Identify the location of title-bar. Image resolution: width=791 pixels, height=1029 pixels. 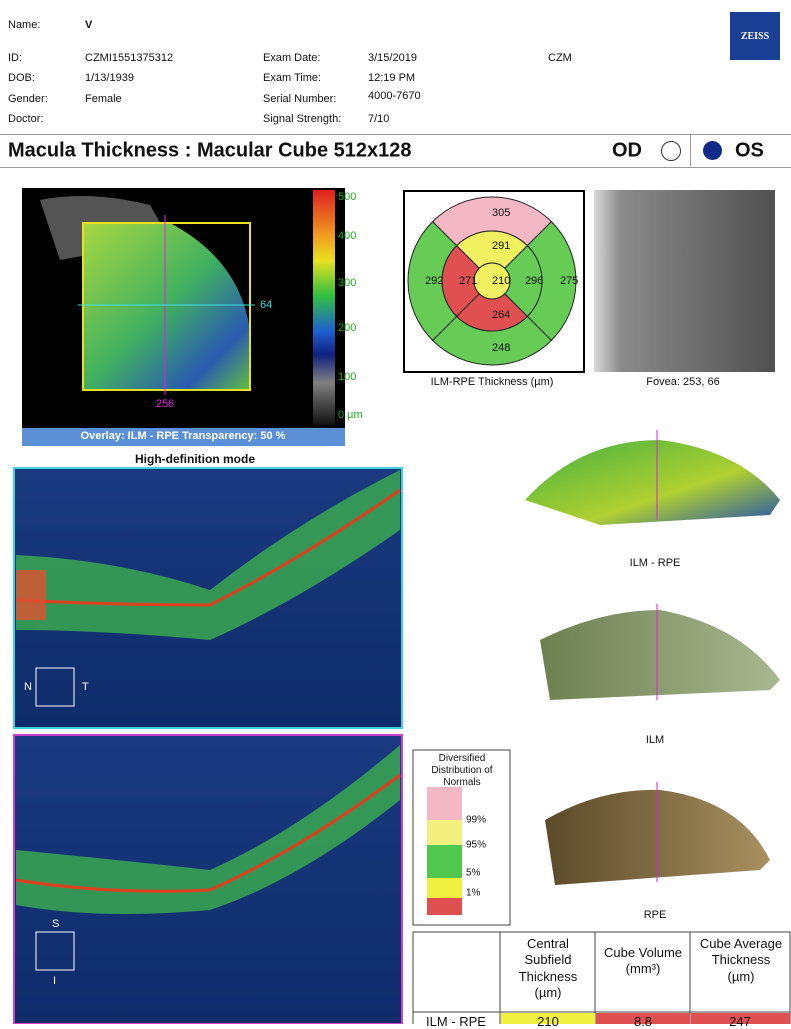
(395, 151).